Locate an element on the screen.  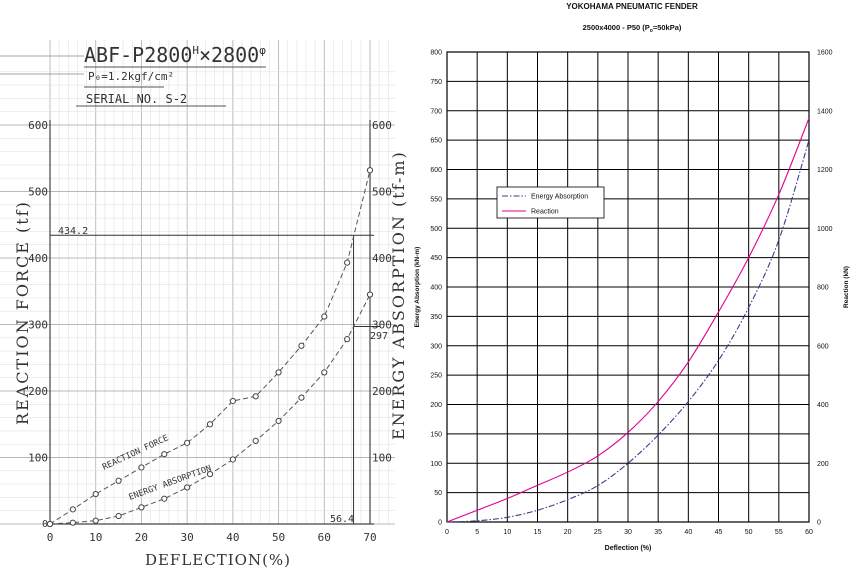
right-y-tick-label: 250 is located at coordinates (436, 376).